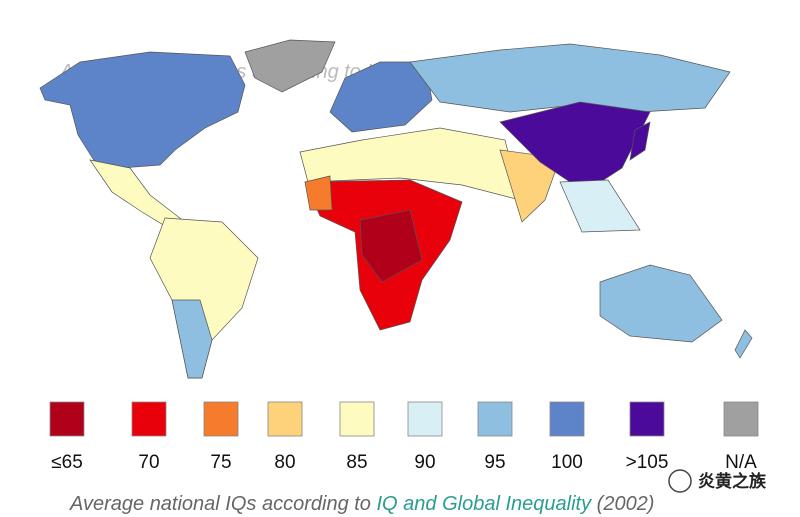 This screenshot has width=800, height=517. What do you see at coordinates (485, 504) in the screenshot?
I see `caption-source: IQ and Global Inequality` at bounding box center [485, 504].